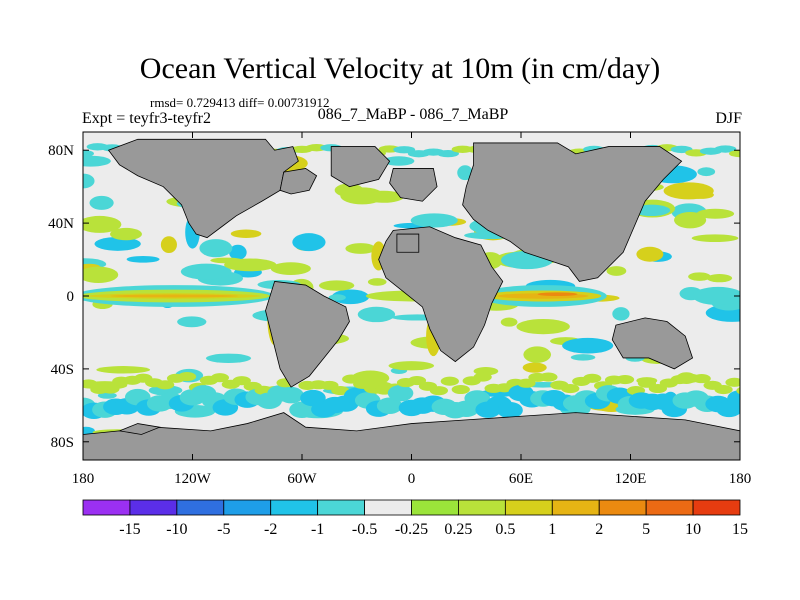 Image resolution: width=800 pixels, height=600 pixels. What do you see at coordinates (572, 212) in the screenshot?
I see `land-asia` at bounding box center [572, 212].